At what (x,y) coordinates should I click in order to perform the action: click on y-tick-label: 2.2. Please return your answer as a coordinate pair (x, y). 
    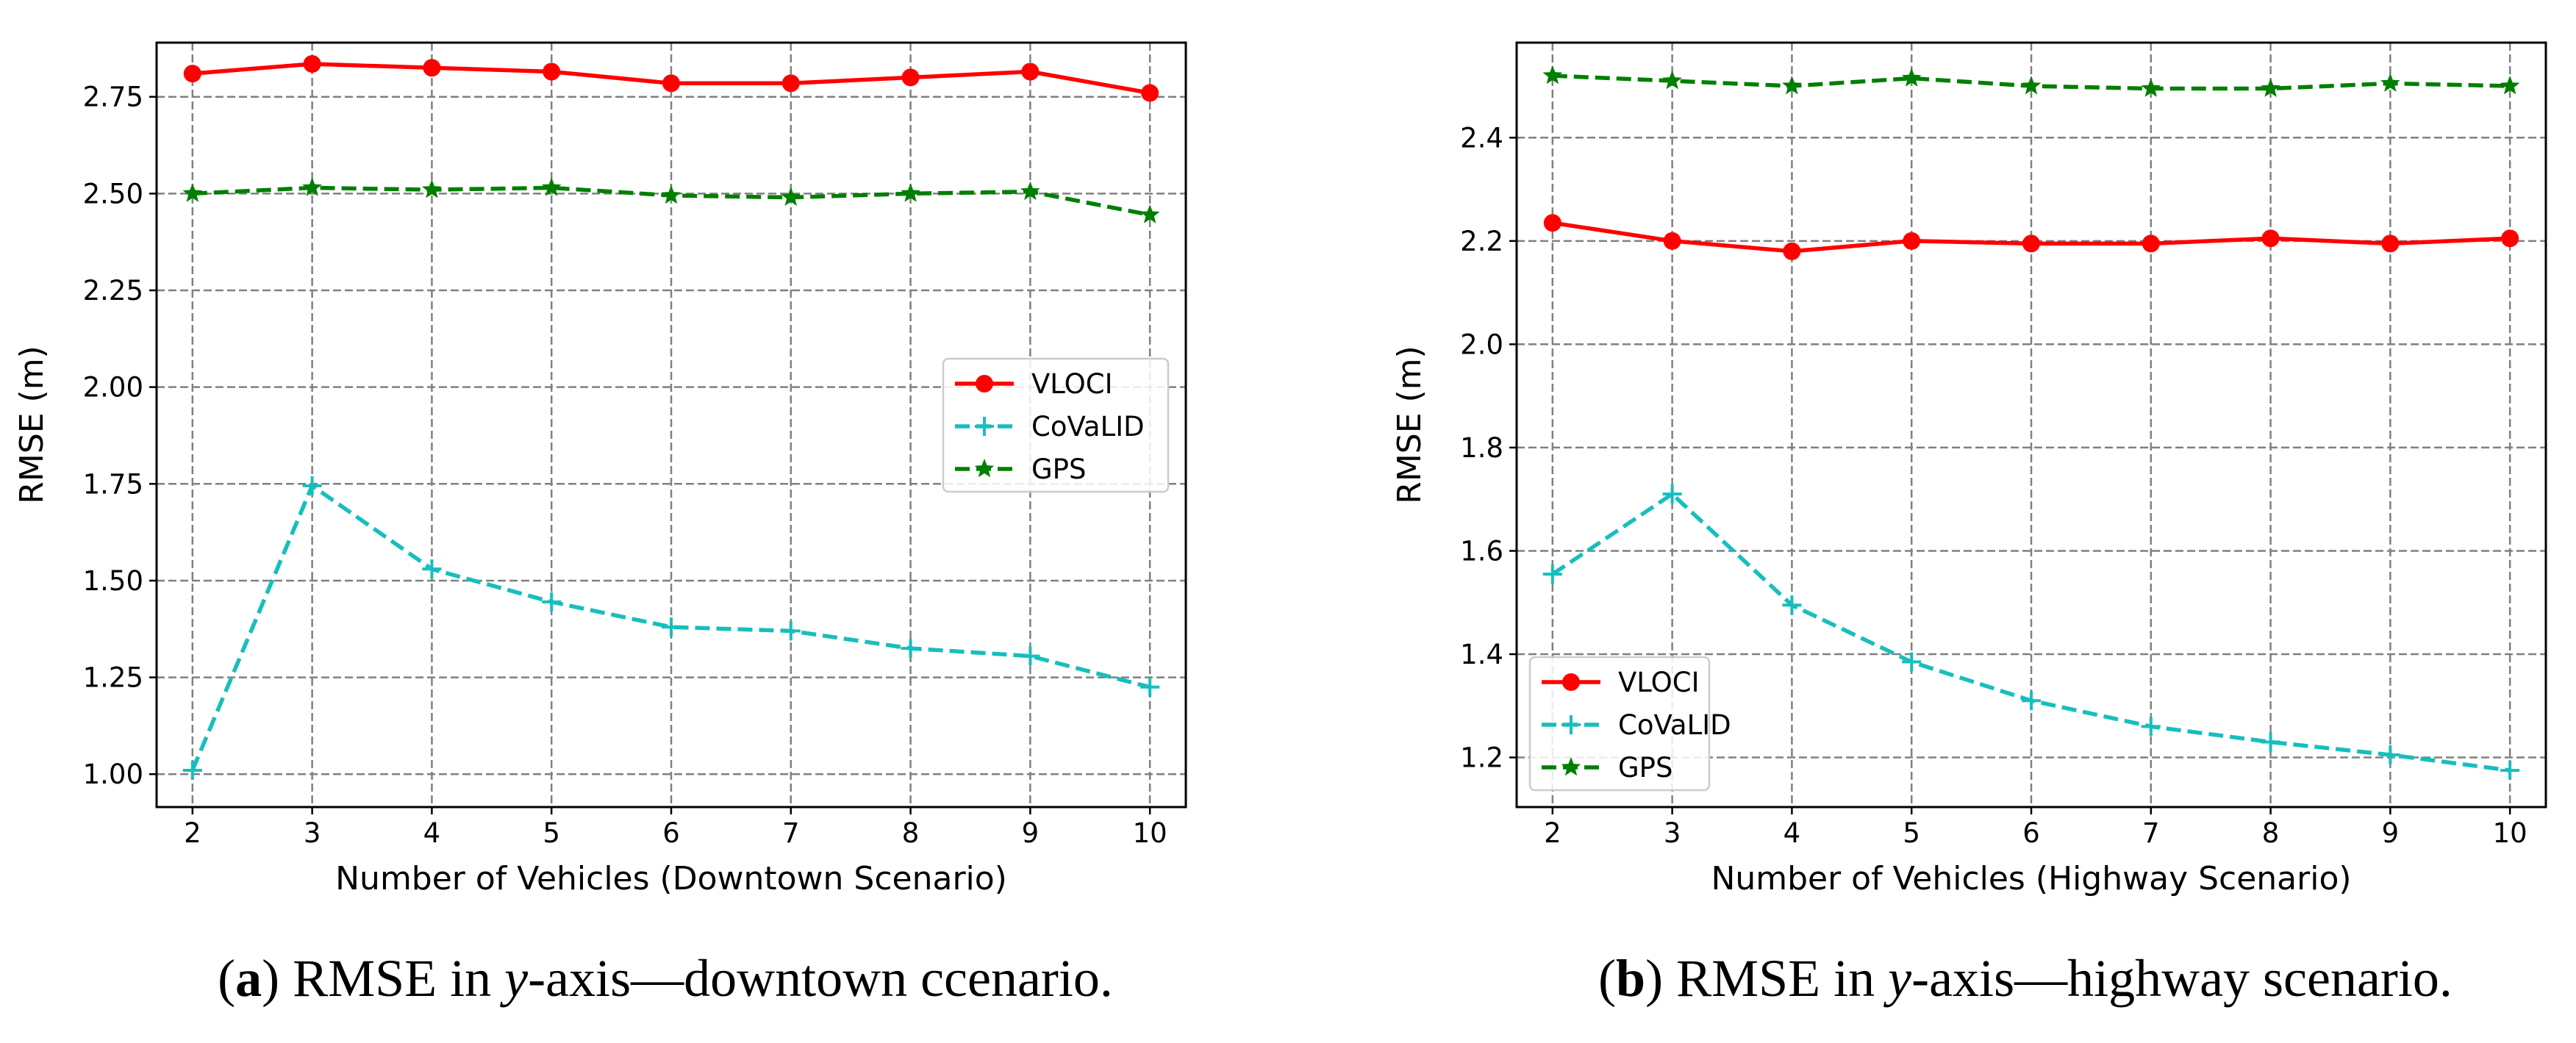
    Looking at the image, I should click on (1481, 241).